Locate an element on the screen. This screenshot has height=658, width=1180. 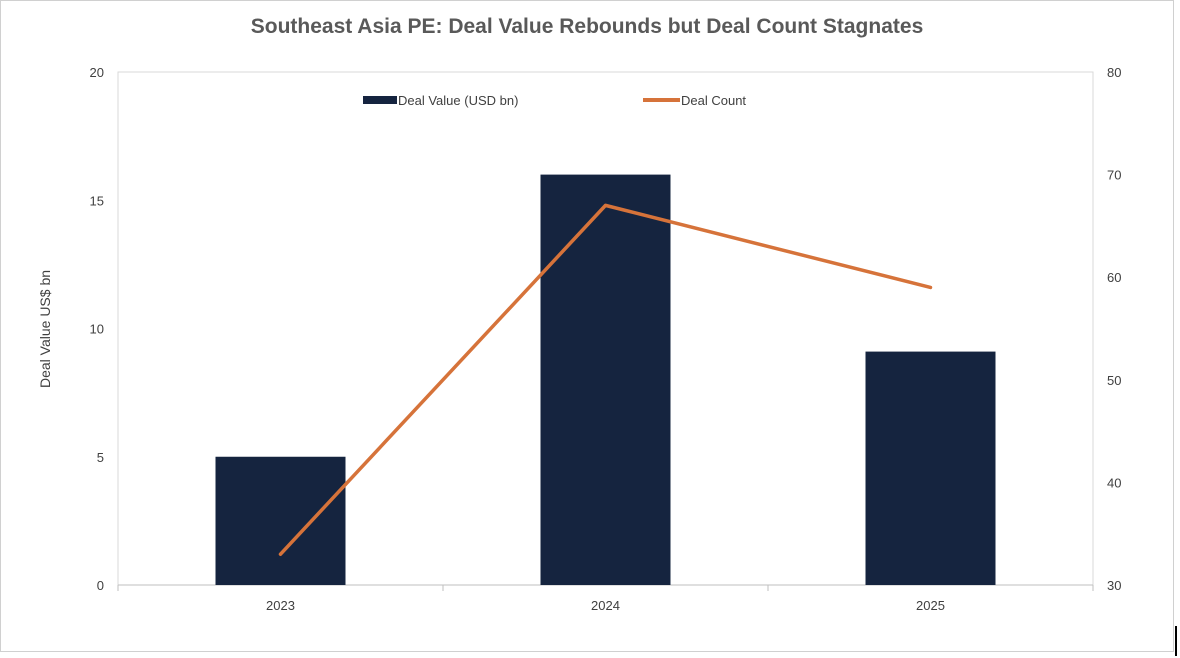
right-tick-label: 40 is located at coordinates (1114, 482).